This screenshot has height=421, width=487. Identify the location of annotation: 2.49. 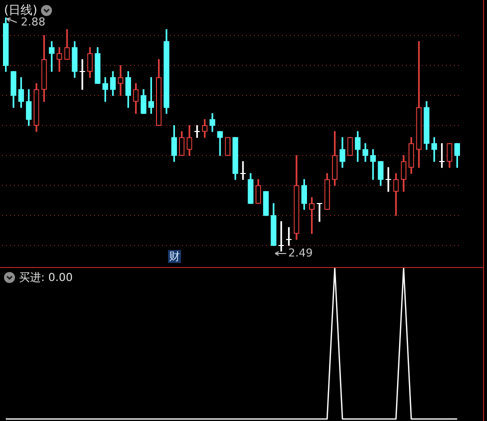
(300, 253).